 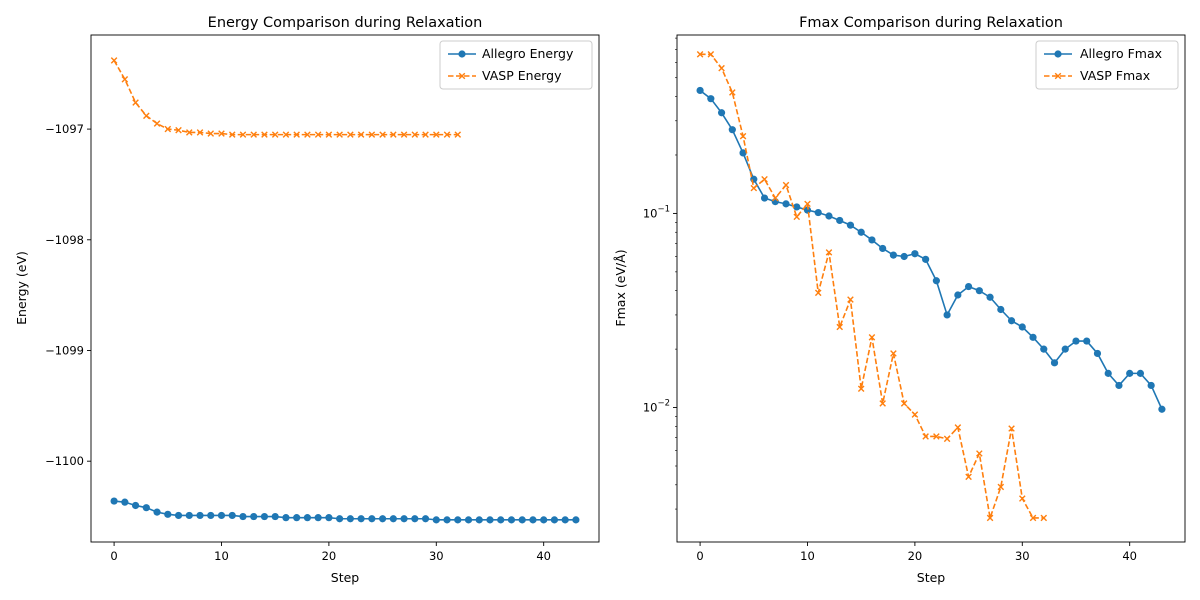 I want to click on fmax-legend-label-allegro: Allegro Fmax, so click(x=1121, y=53).